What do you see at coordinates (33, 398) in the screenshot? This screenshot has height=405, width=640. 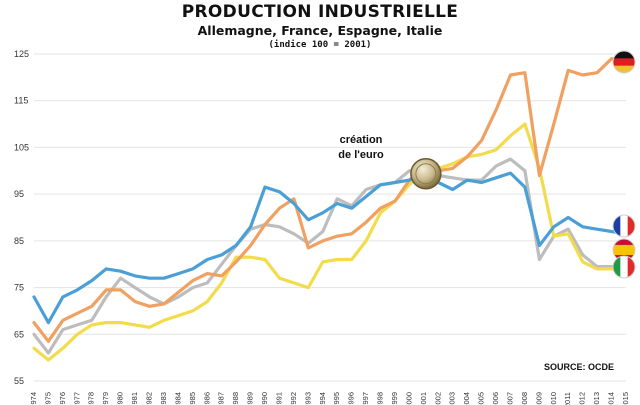 I see `x-tick-label: 1974` at bounding box center [33, 398].